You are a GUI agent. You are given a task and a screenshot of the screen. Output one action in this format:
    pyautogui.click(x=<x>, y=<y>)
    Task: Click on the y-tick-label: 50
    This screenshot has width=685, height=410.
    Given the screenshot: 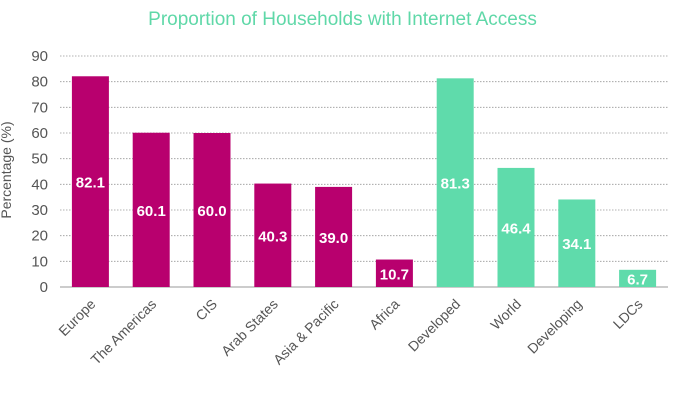 What is the action you would take?
    pyautogui.click(x=39, y=159)
    